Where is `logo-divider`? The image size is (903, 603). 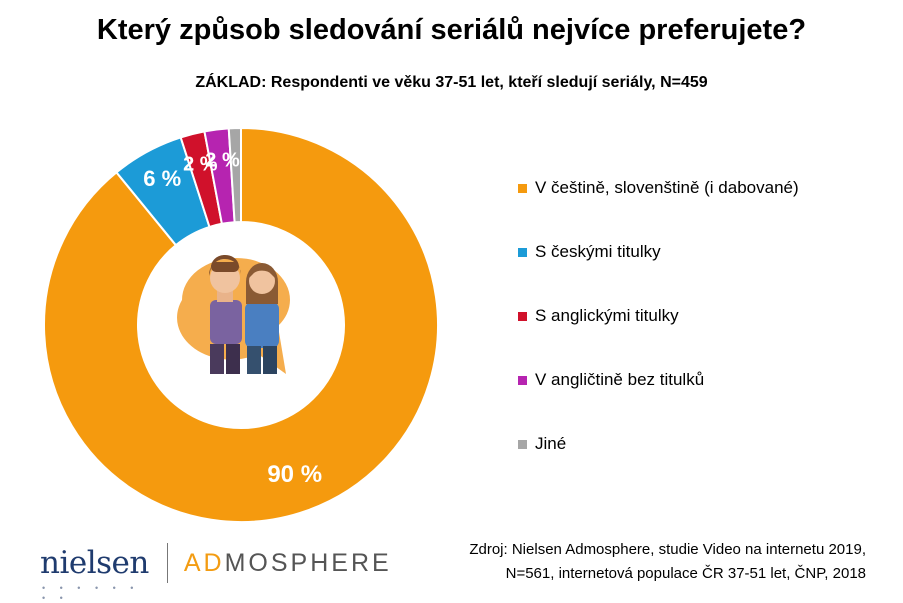 logo-divider is located at coordinates (167, 563).